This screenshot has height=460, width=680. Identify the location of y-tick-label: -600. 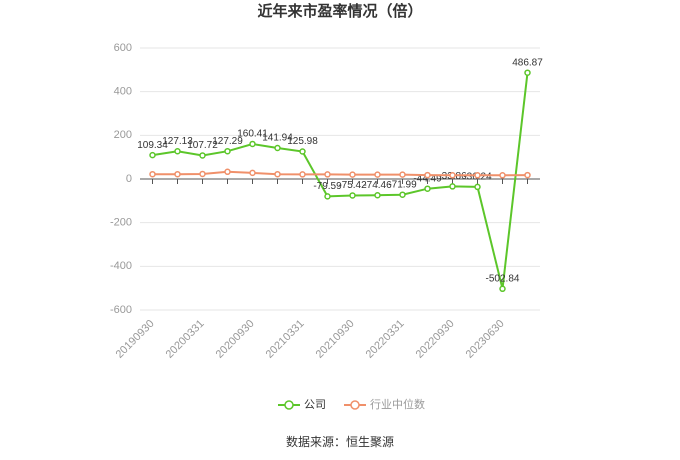
(121, 310).